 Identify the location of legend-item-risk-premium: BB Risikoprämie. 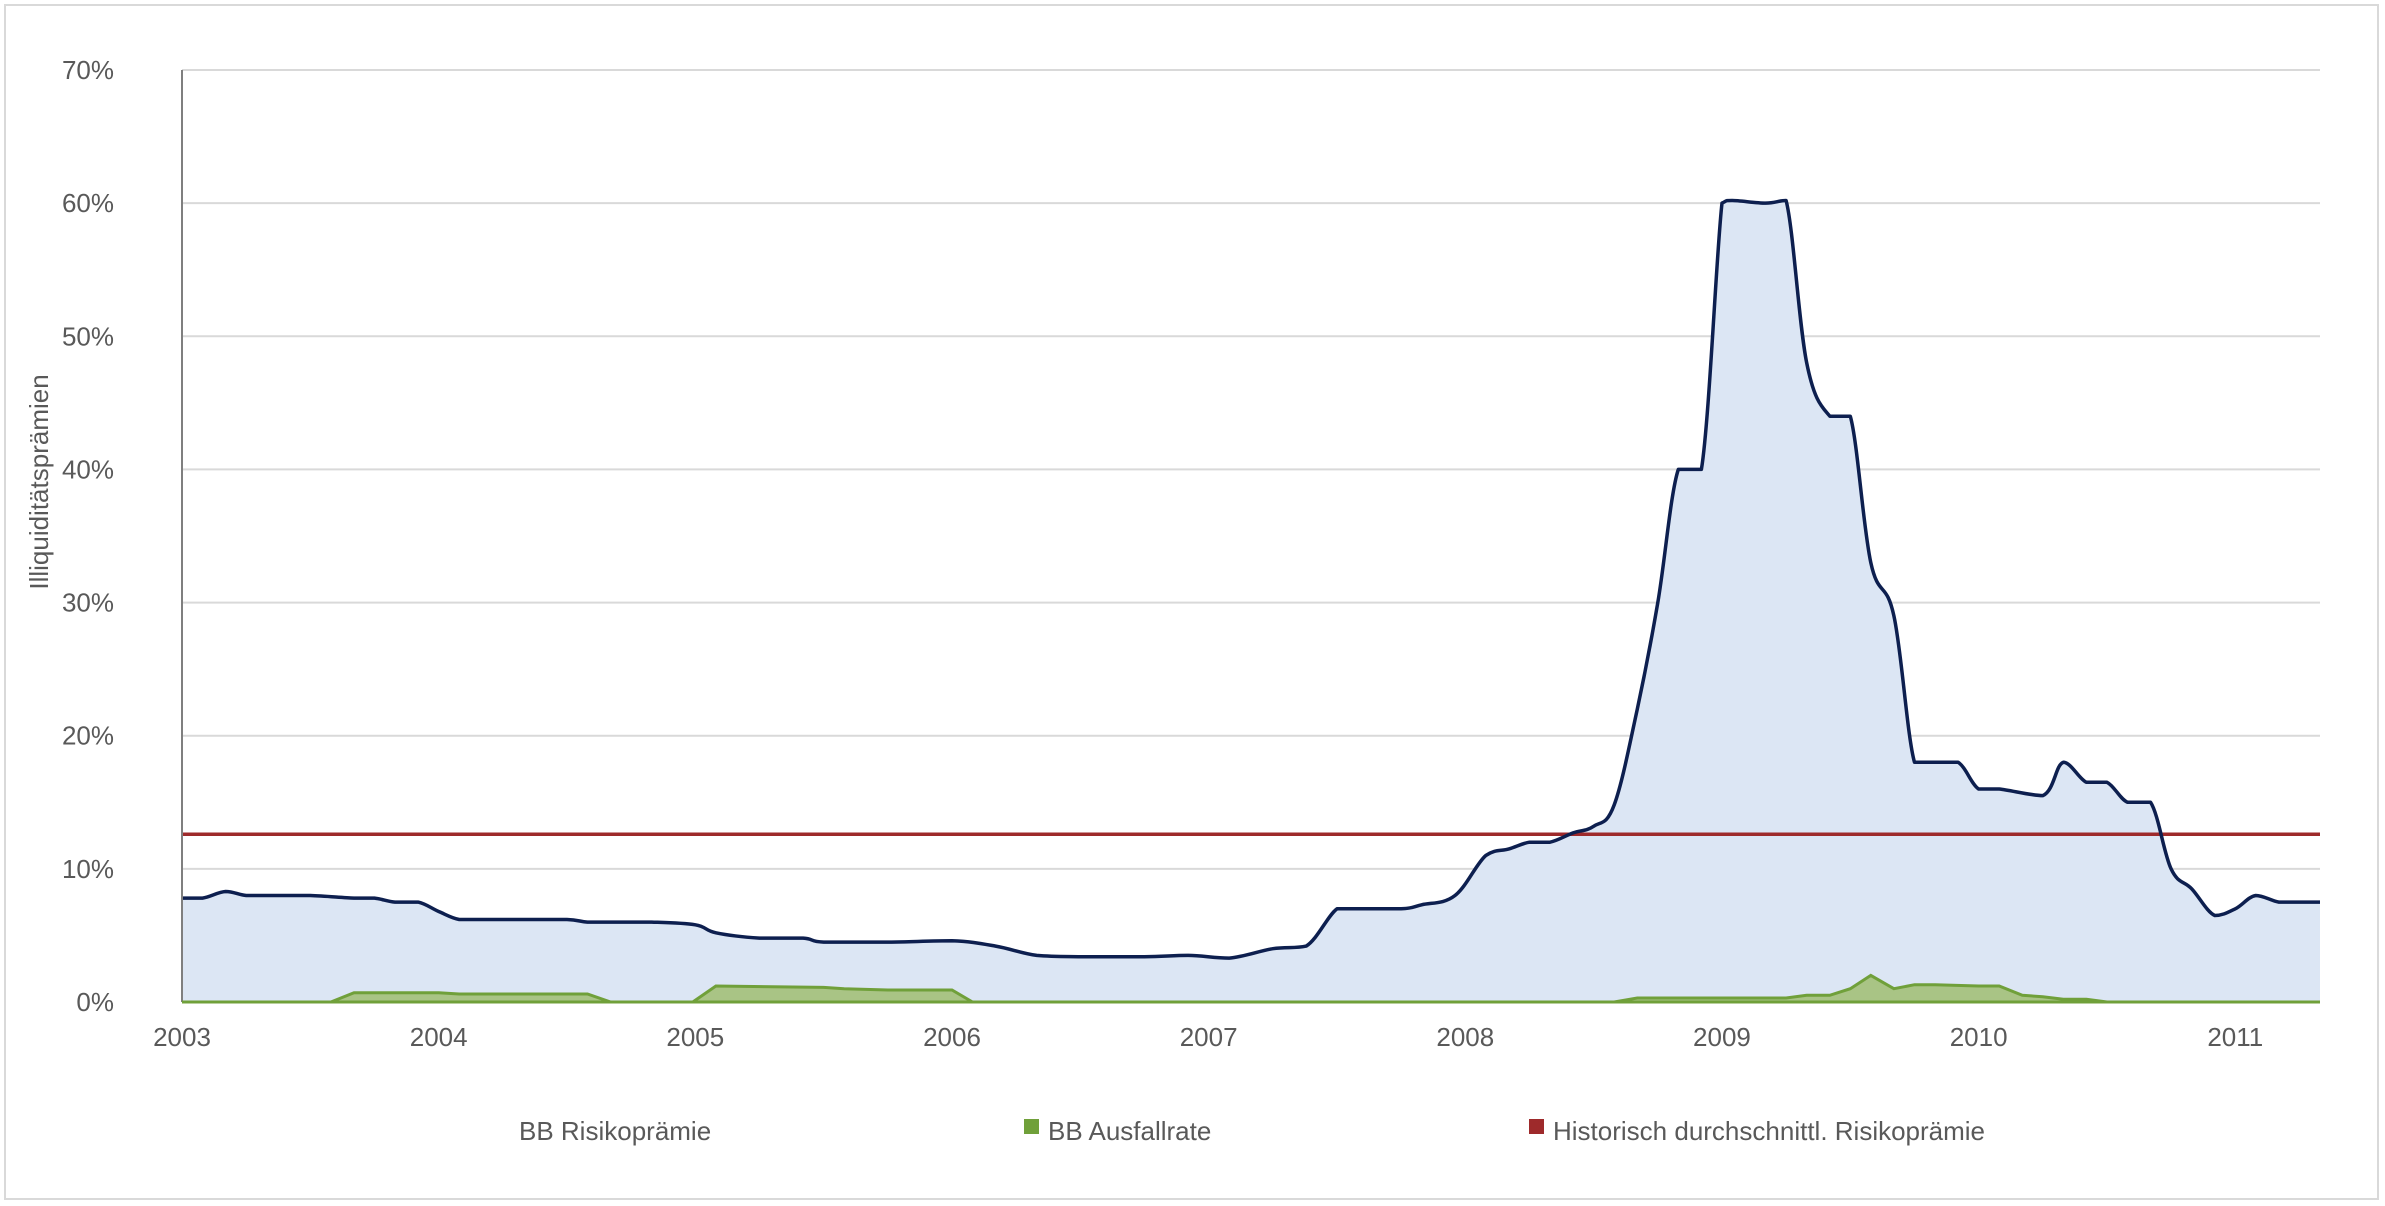
(615, 1131).